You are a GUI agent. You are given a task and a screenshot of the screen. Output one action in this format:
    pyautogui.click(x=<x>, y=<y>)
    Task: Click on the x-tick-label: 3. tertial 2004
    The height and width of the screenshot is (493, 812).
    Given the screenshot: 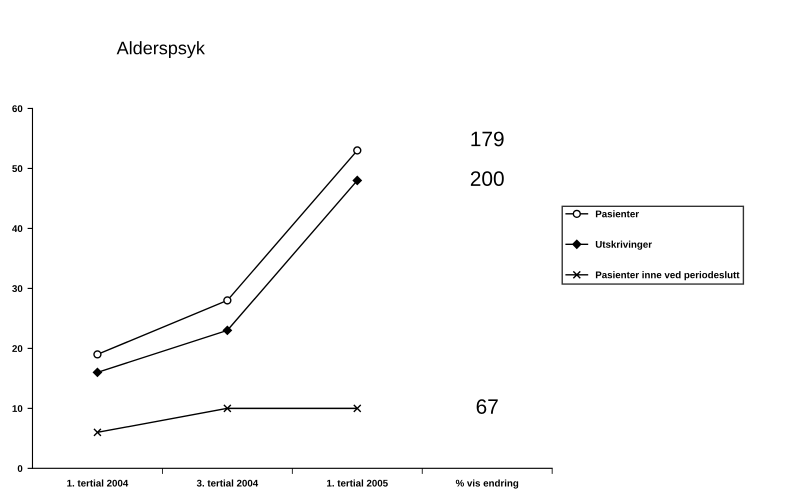 What is the action you would take?
    pyautogui.click(x=227, y=483)
    